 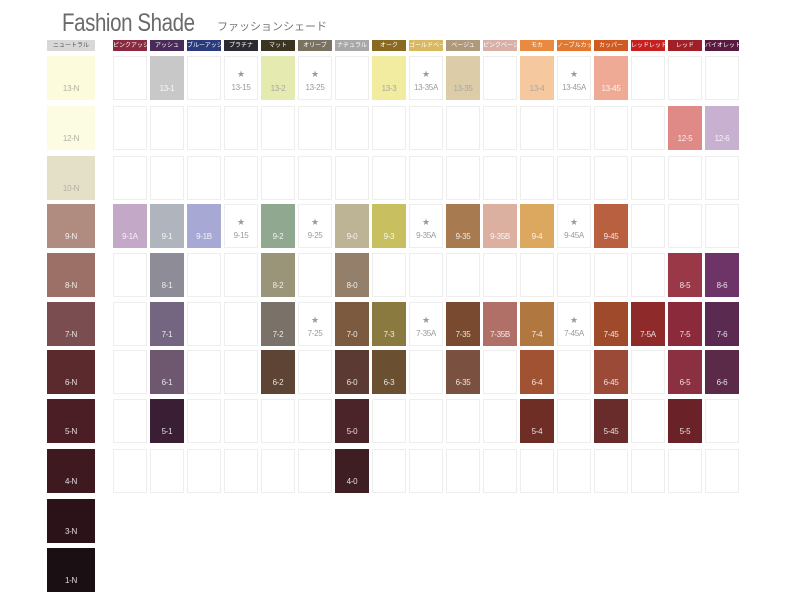 I want to click on shade-swatch: 5-0, so click(x=352, y=421).